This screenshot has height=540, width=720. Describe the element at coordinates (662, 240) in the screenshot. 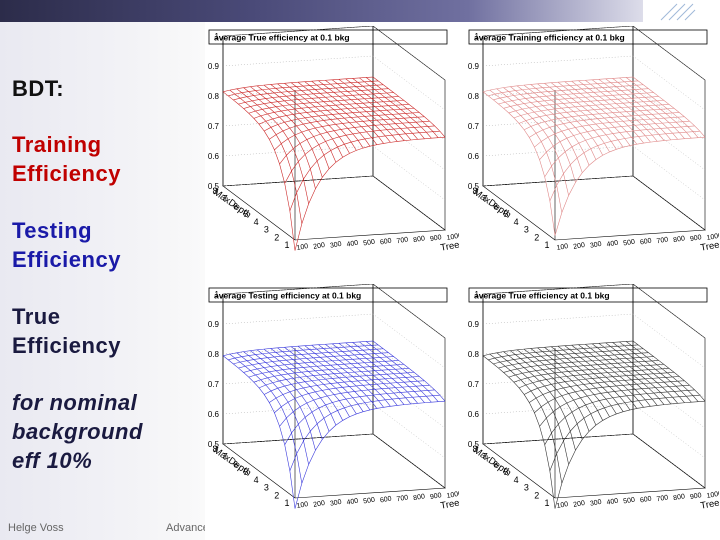

I see `y-tick-label: 700` at that location.